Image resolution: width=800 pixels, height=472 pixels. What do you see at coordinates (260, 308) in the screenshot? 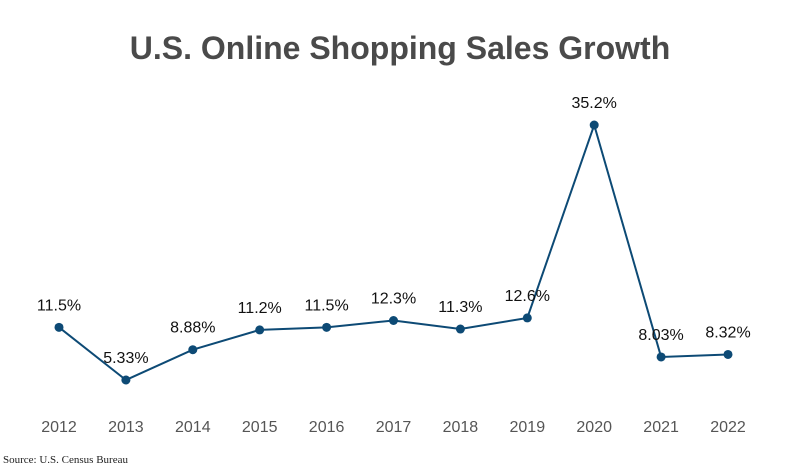
I see `data-label: 11.2%` at bounding box center [260, 308].